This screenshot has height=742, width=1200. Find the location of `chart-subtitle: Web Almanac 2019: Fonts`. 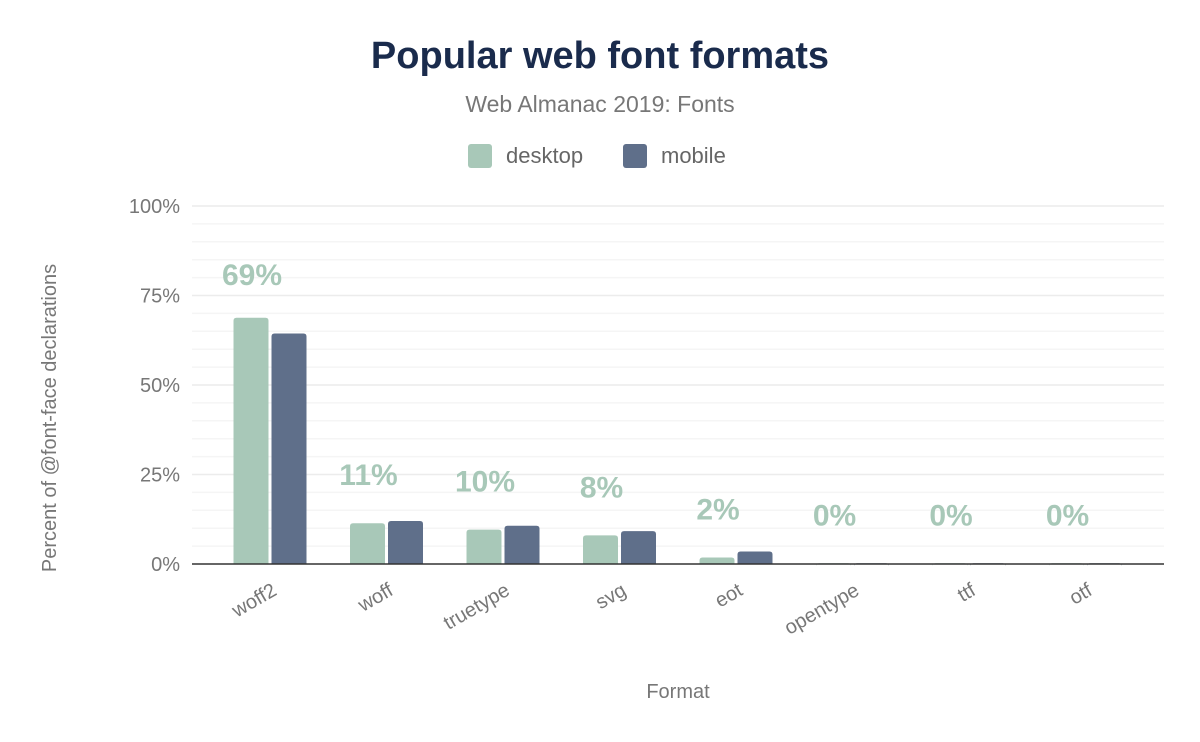

chart-subtitle: Web Almanac 2019: Fonts is located at coordinates (599, 104).